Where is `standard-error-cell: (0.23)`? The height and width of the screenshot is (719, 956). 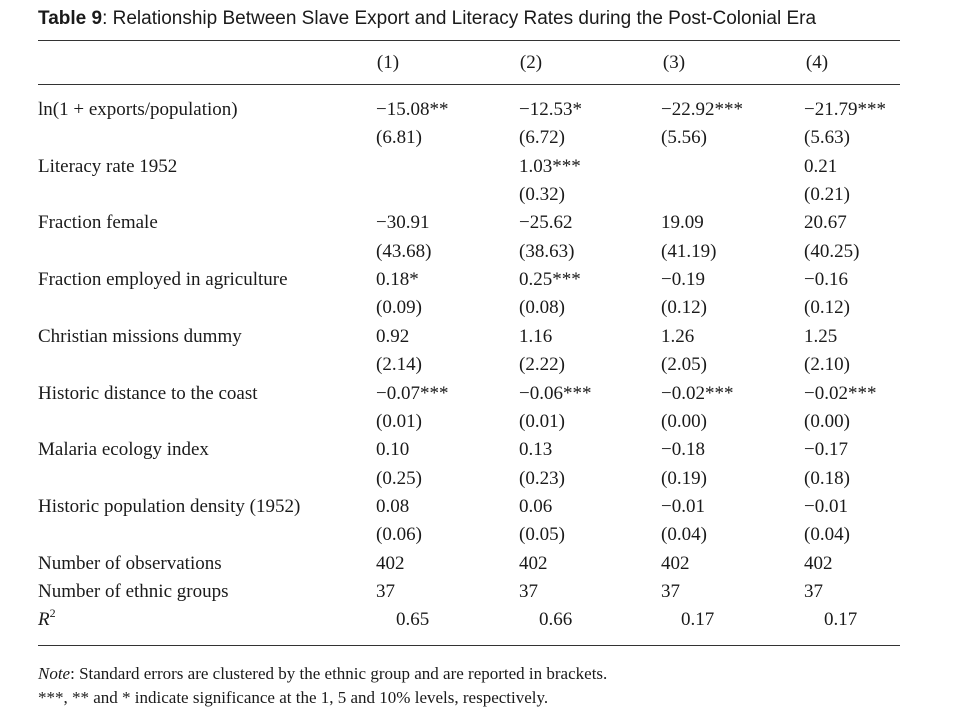 standard-error-cell: (0.23) is located at coordinates (542, 478).